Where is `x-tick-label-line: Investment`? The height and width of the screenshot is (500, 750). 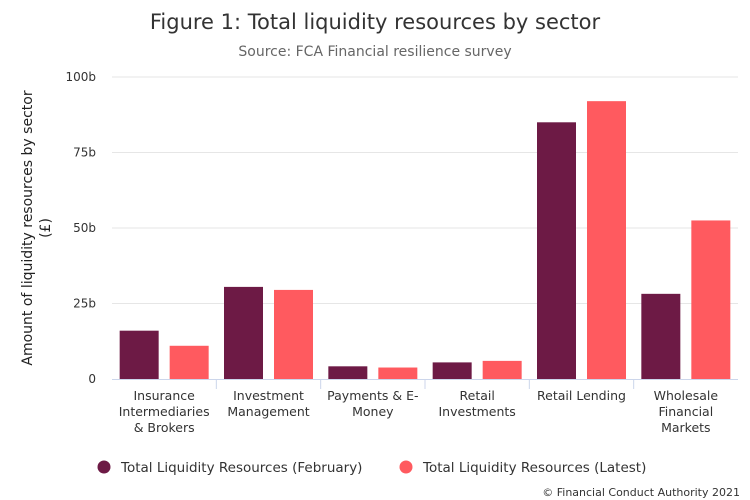 x-tick-label-line: Investment is located at coordinates (268, 395).